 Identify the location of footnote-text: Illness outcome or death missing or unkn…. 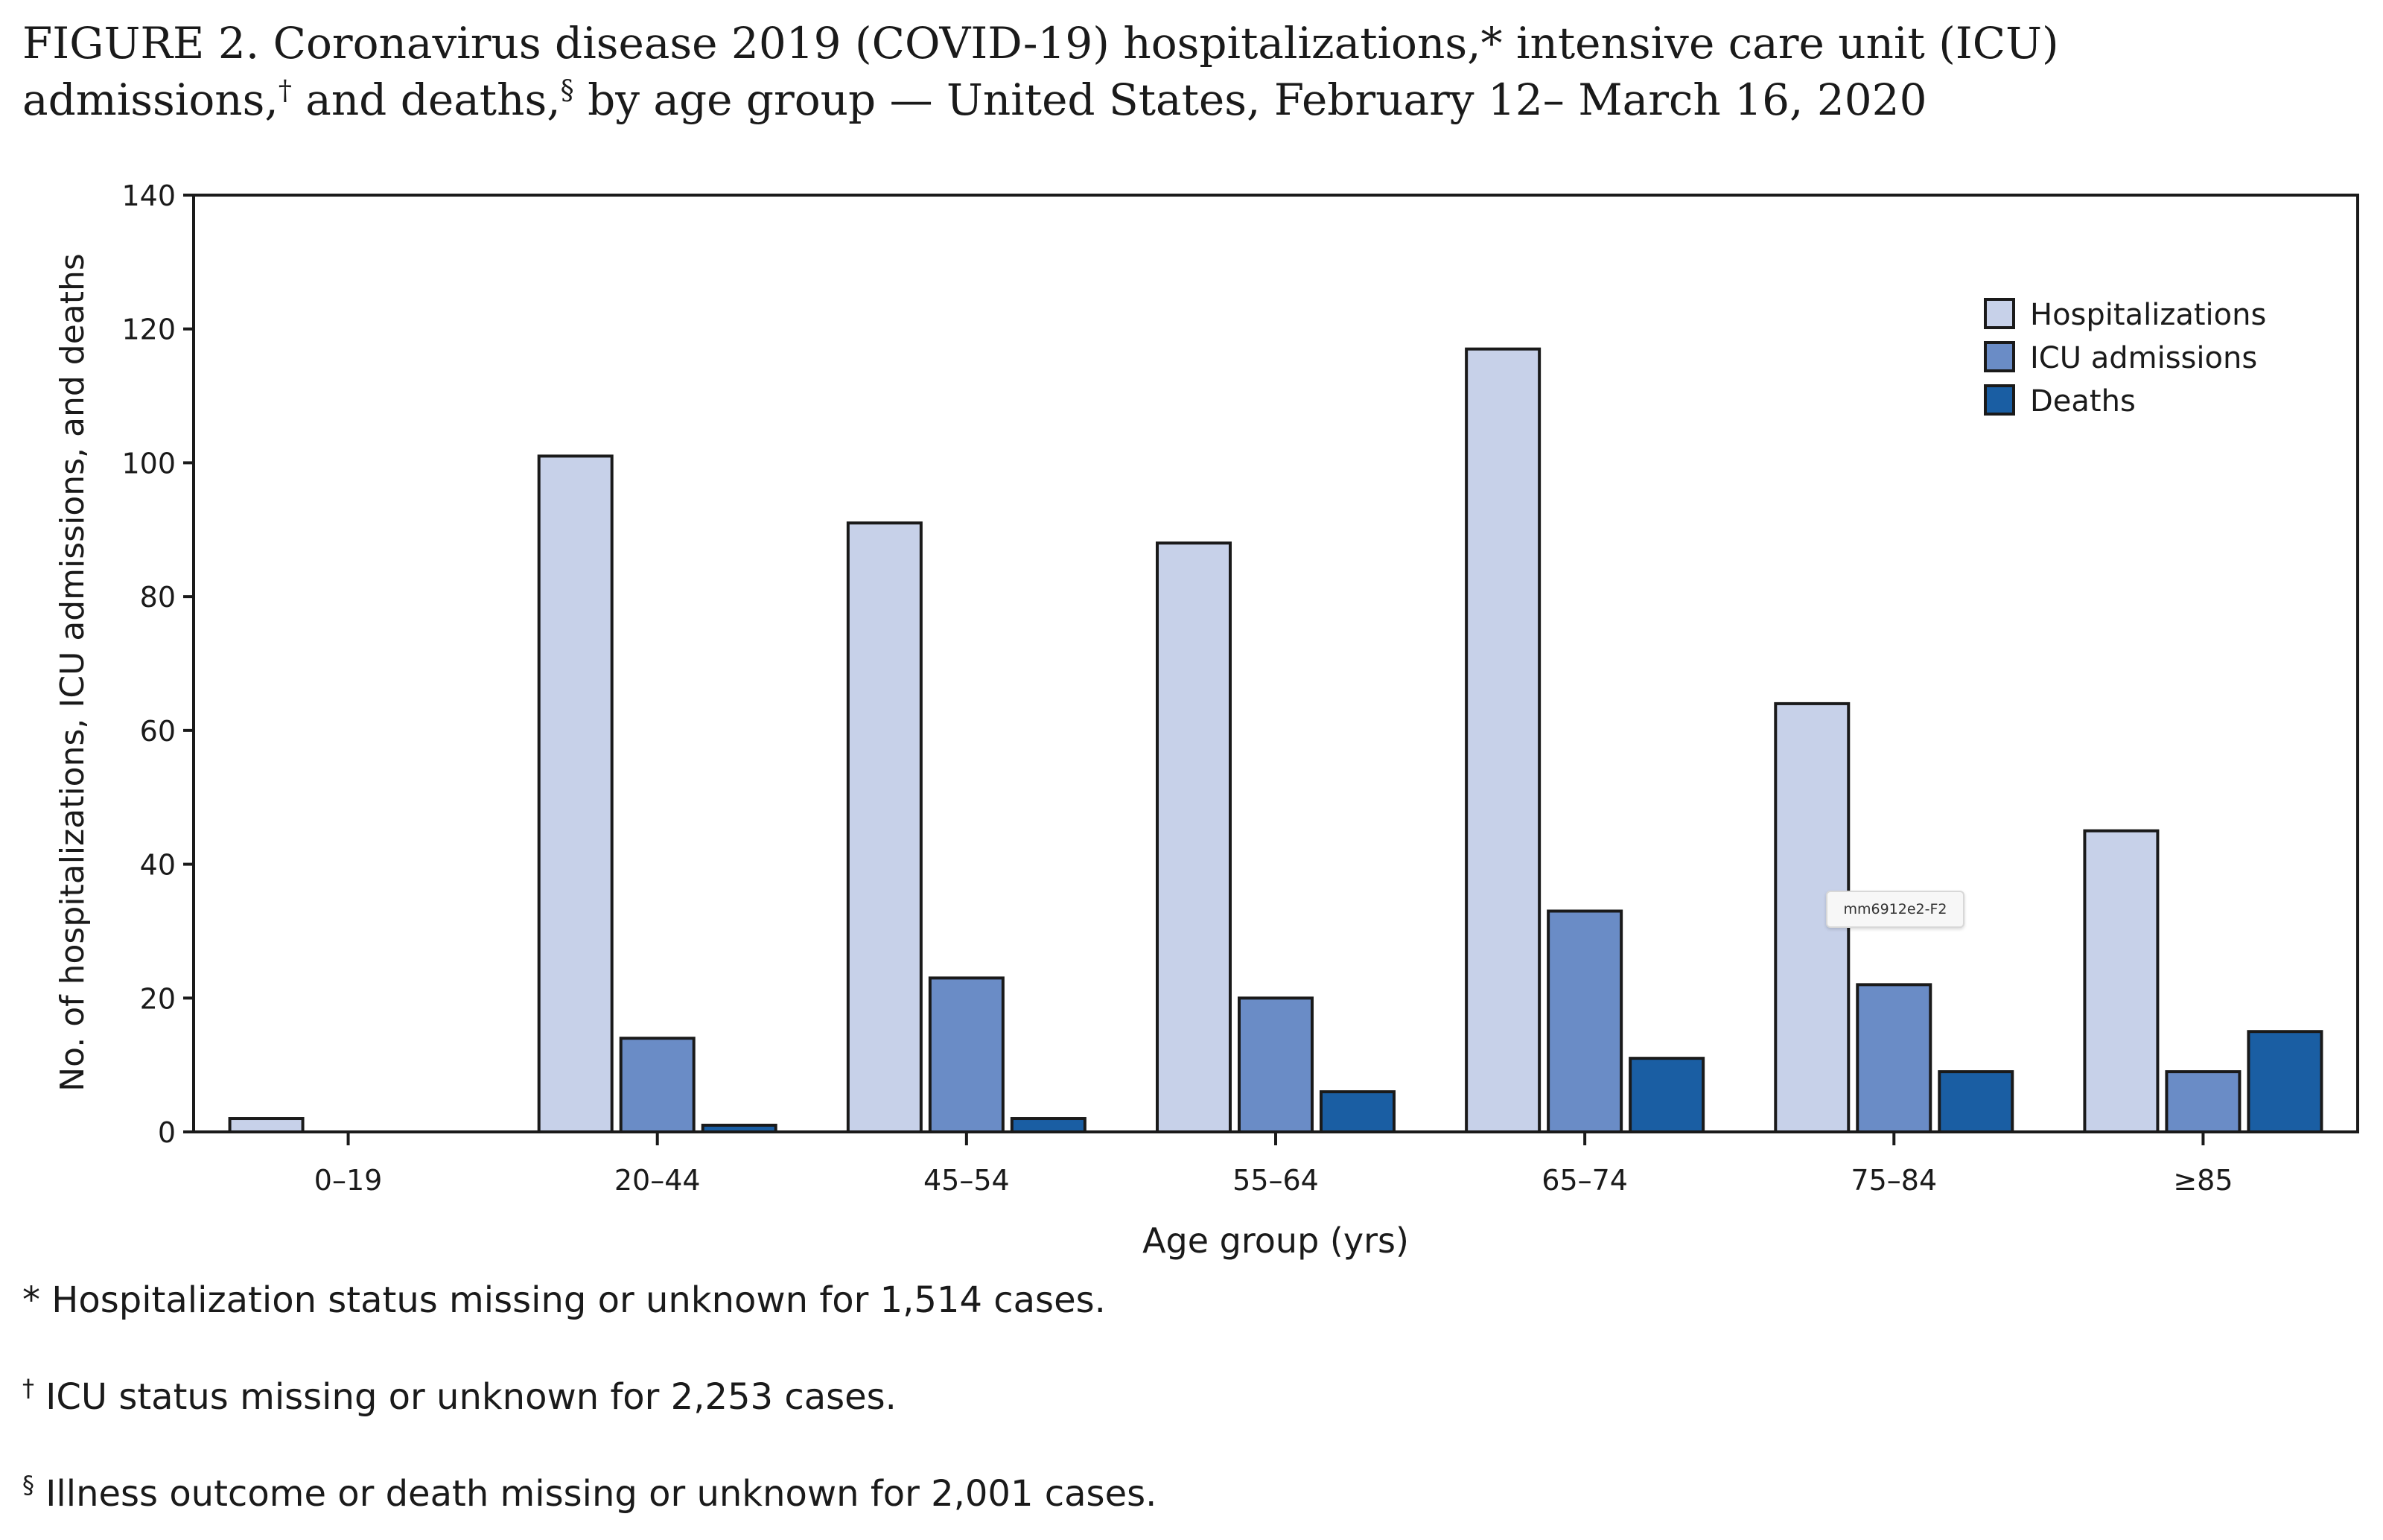
(595, 1494).